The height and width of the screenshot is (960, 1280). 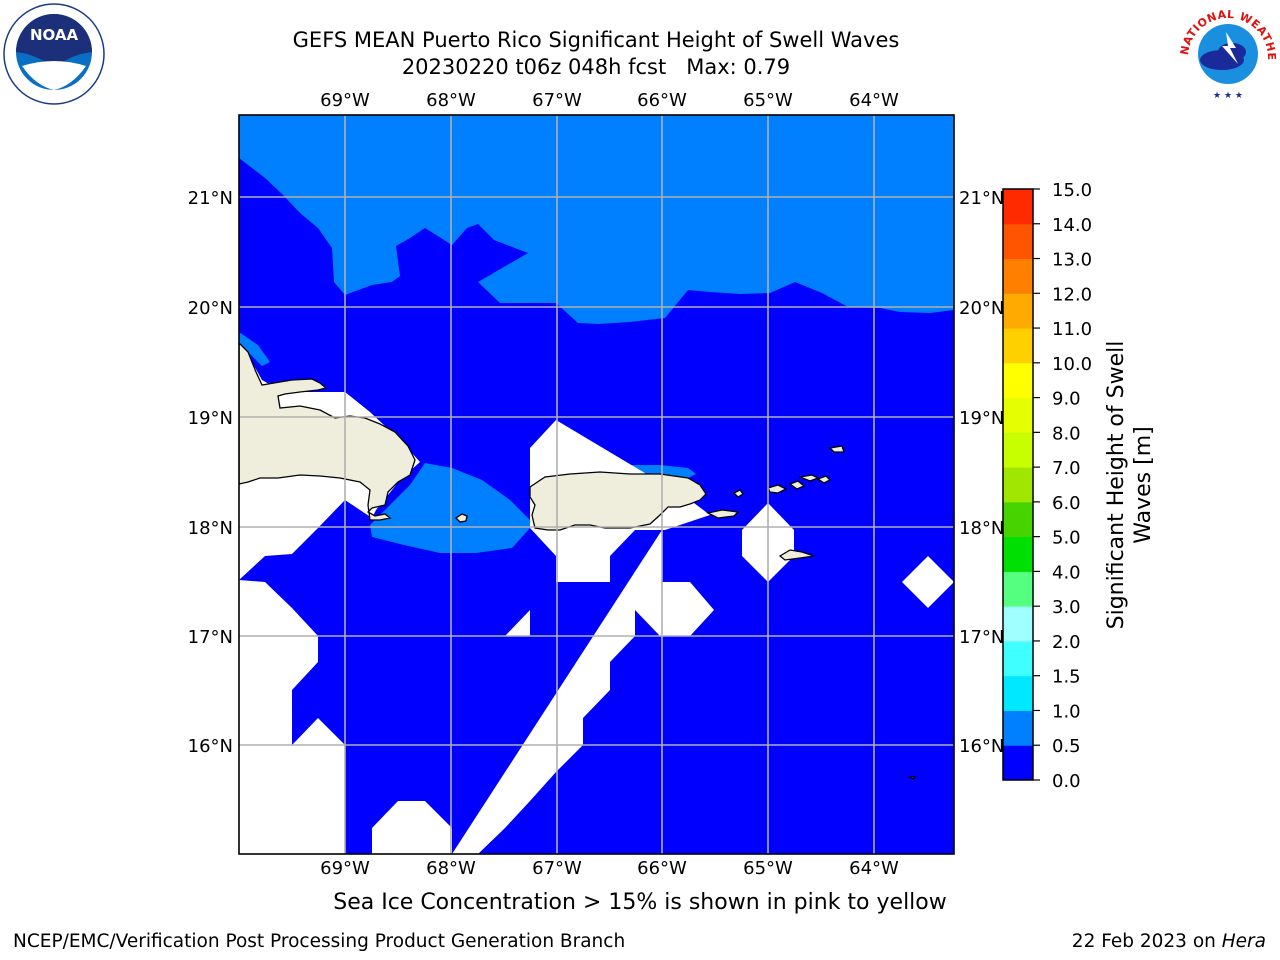 I want to click on colorbar-tick-label: 0.0, so click(x=1066, y=781).